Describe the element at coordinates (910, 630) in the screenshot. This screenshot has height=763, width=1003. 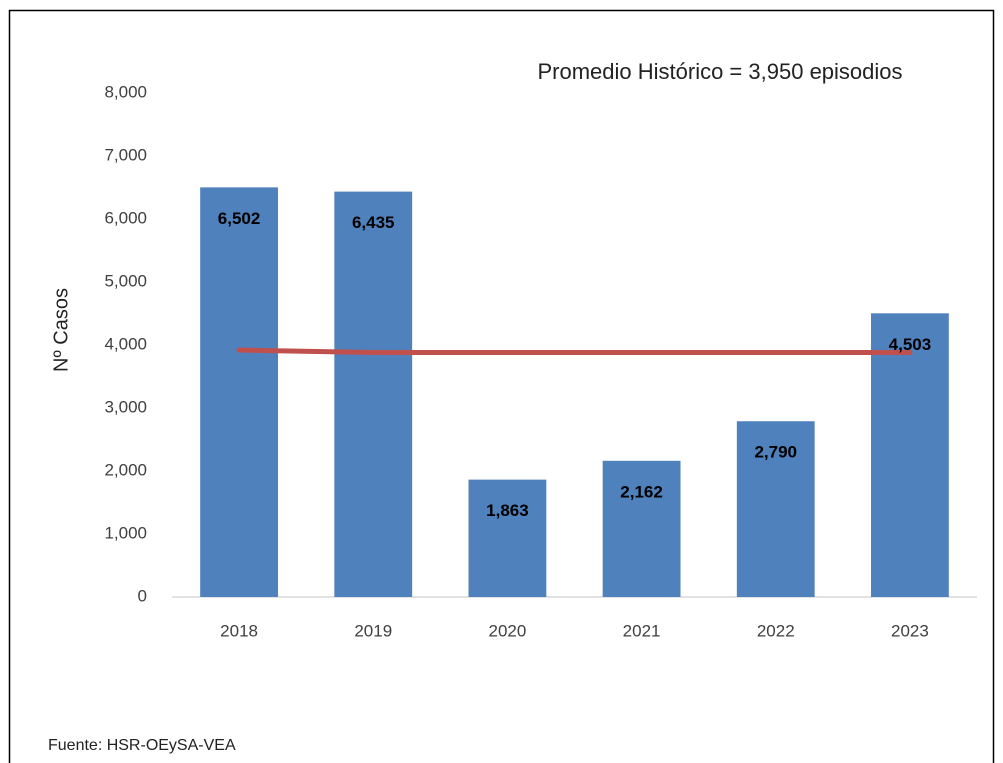
I see `x-tick-label: 2023` at that location.